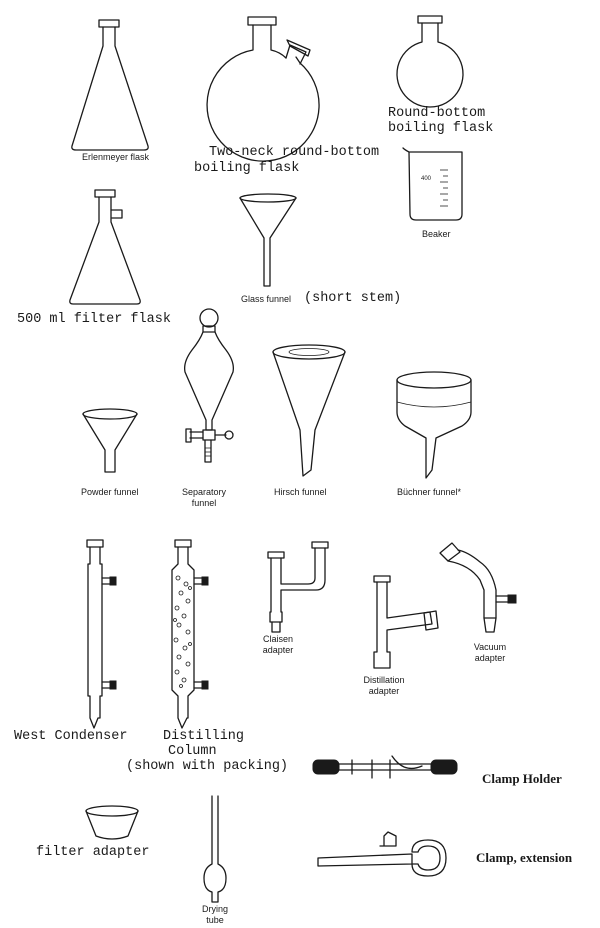  What do you see at coordinates (71, 736) in the screenshot?
I see `west-condenser-label: West Condenser` at bounding box center [71, 736].